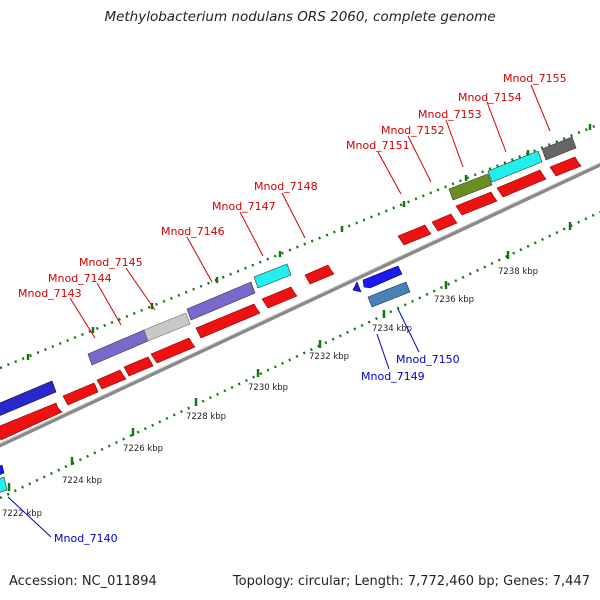  What do you see at coordinates (86, 538) in the screenshot?
I see `gene-label: Mnod_7140` at bounding box center [86, 538].